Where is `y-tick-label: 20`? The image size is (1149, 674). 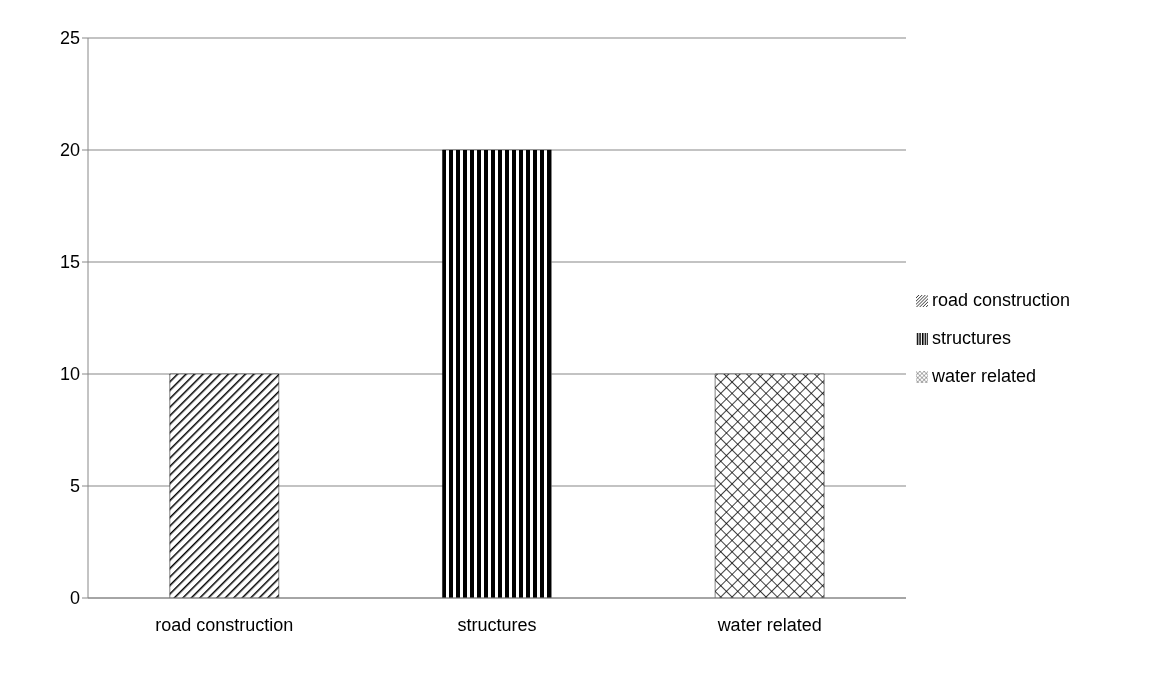 y-tick-label: 20 is located at coordinates (69, 150).